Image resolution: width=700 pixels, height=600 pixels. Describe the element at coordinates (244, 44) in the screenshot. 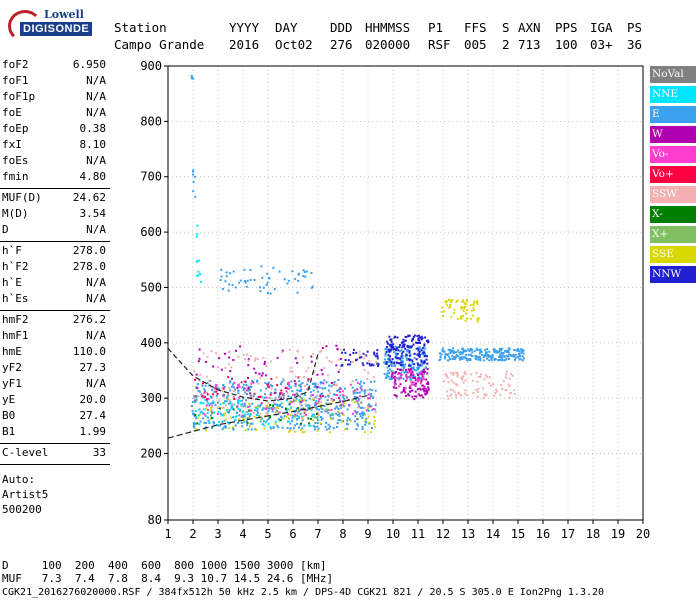

I see `header-value-1: 2016` at that location.